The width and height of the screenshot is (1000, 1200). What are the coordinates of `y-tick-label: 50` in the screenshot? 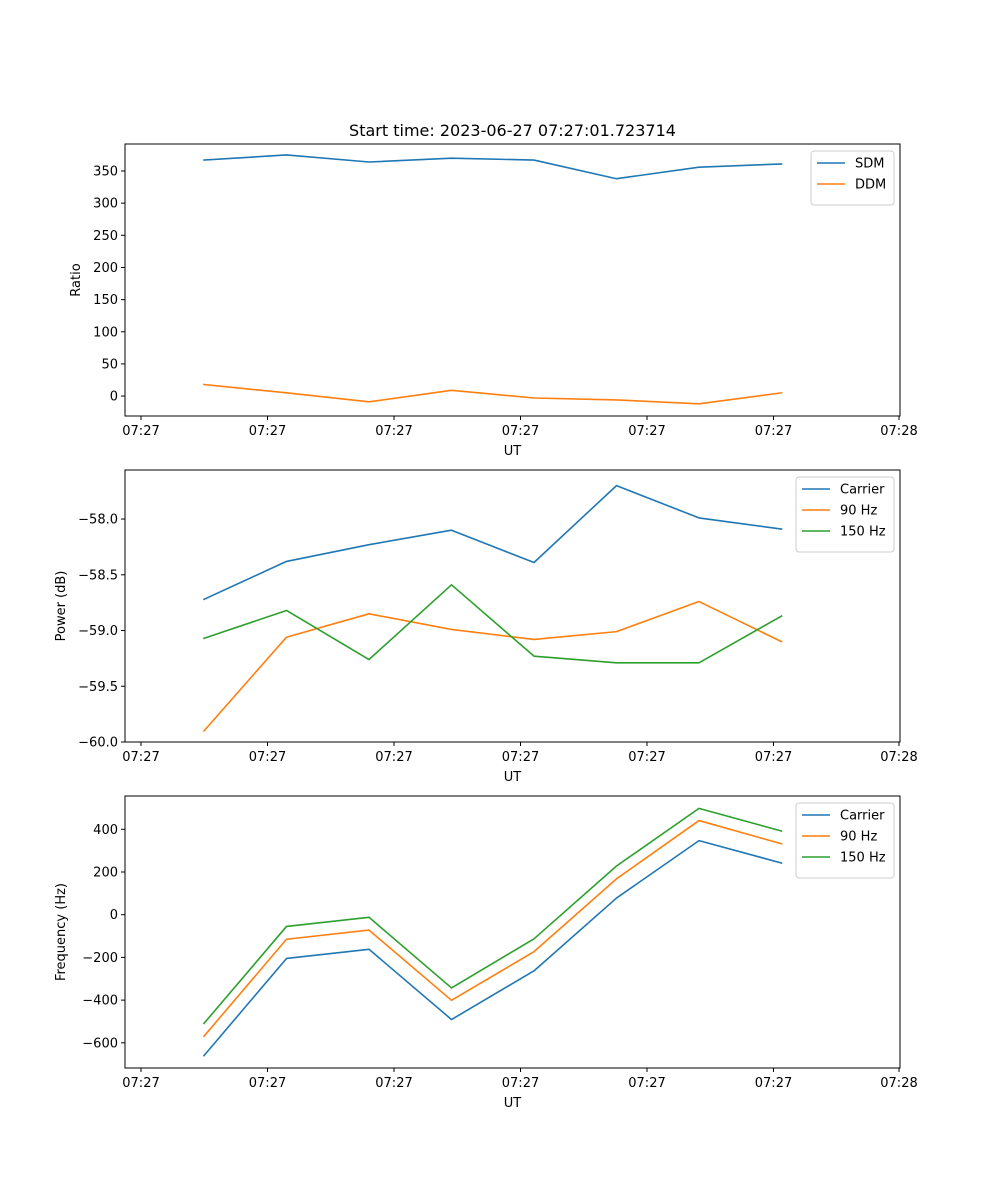 It's located at (109, 364).